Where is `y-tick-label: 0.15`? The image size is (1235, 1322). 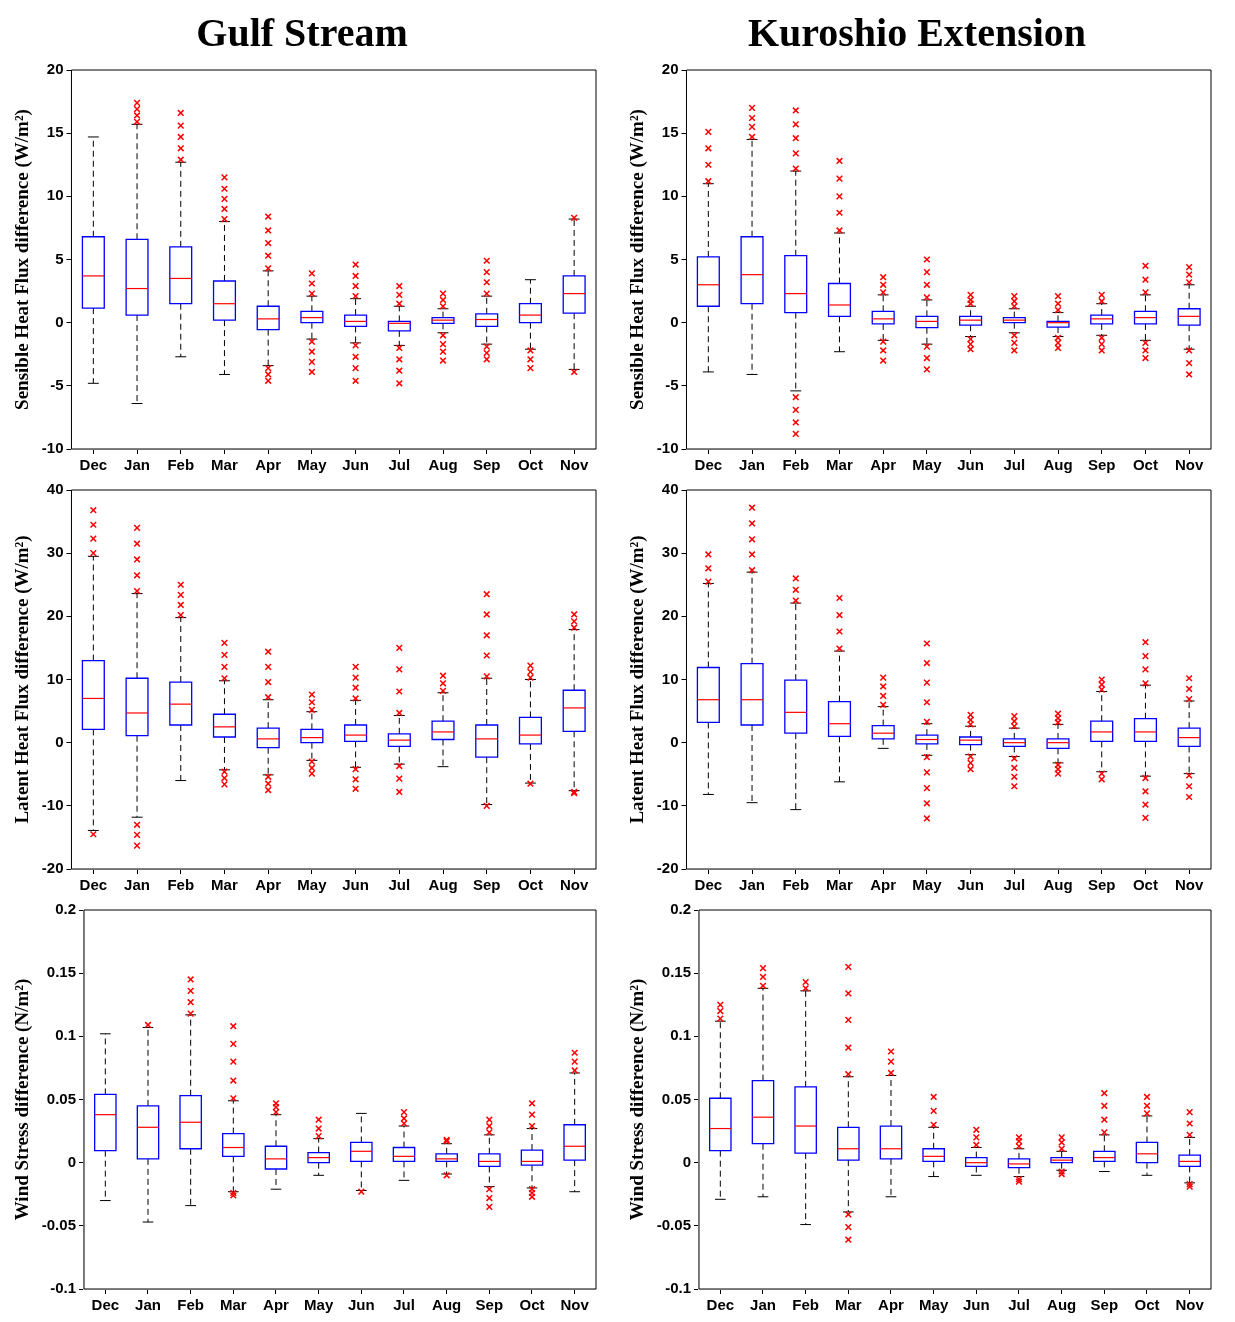
y-tick-label: 0.15 is located at coordinates (61, 972).